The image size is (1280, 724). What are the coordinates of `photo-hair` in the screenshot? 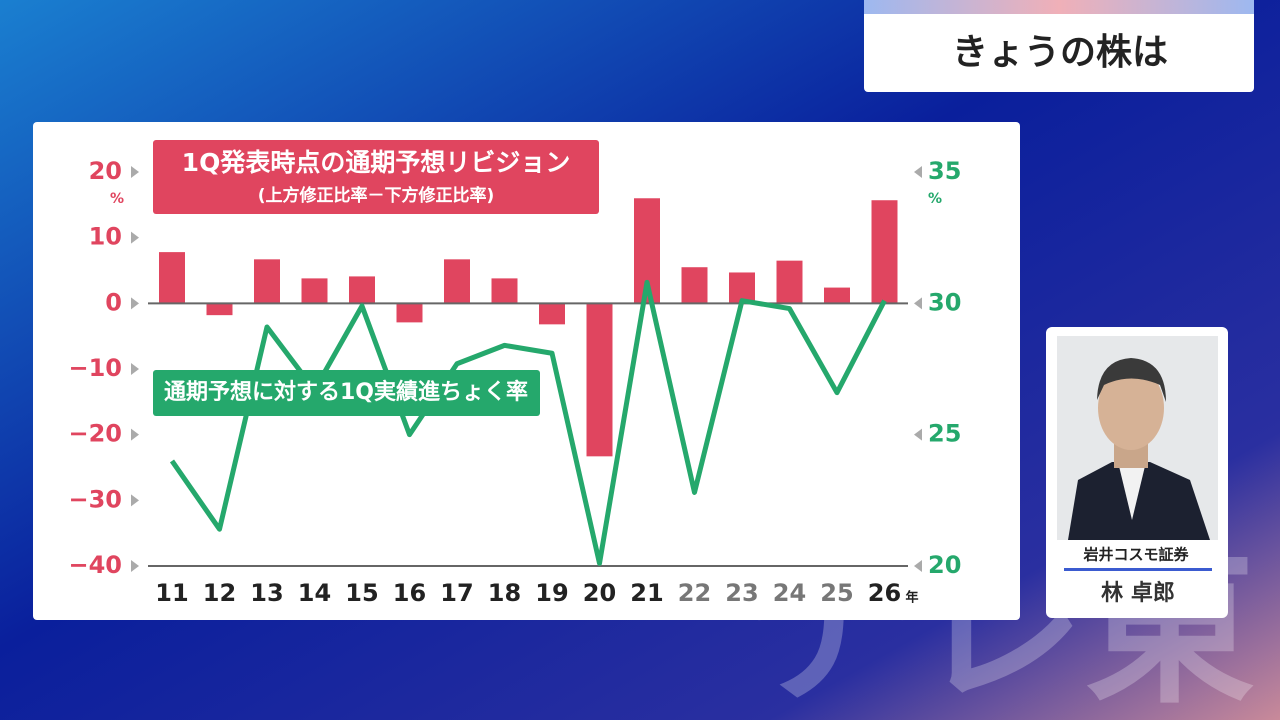 It's located at (1131, 380).